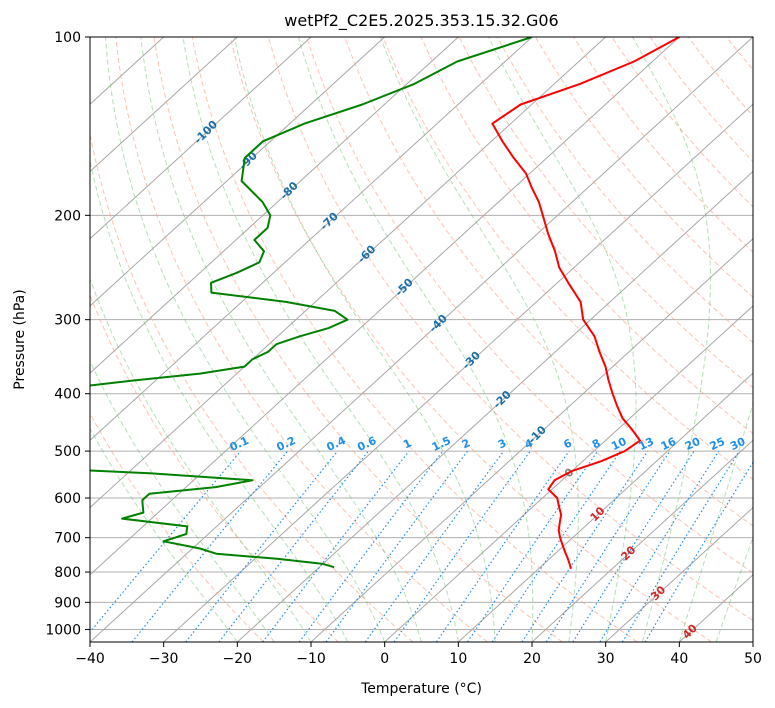 The image size is (775, 708). I want to click on x-tick-label: −10, so click(311, 659).